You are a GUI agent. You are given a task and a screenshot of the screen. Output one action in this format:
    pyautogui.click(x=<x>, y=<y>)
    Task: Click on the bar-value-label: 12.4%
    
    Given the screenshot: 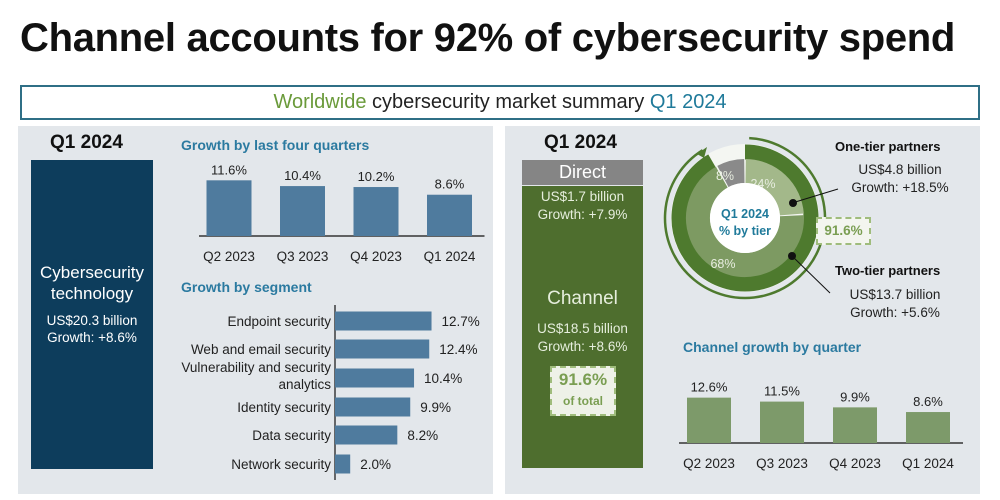 What is the action you would take?
    pyautogui.click(x=458, y=349)
    